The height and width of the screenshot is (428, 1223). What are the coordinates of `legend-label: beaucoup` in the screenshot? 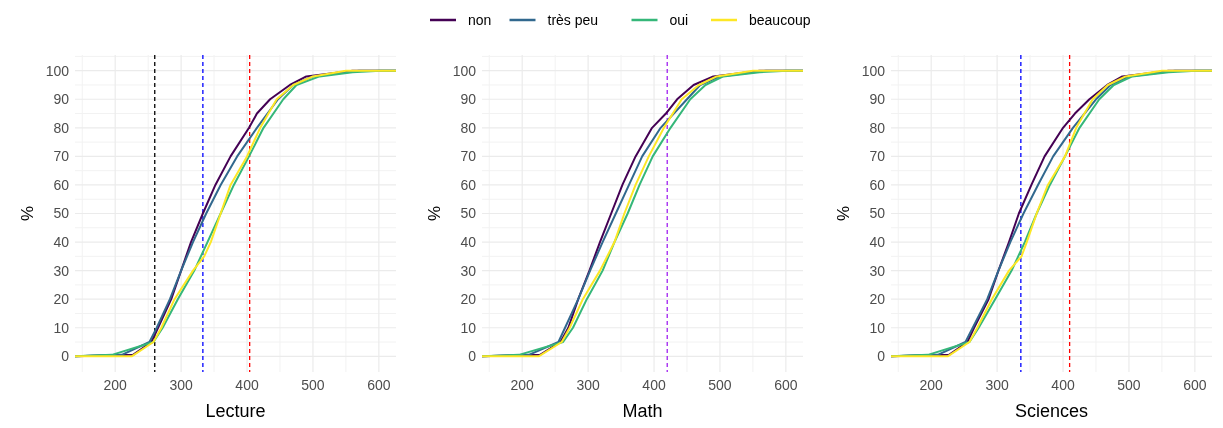 It's located at (780, 19).